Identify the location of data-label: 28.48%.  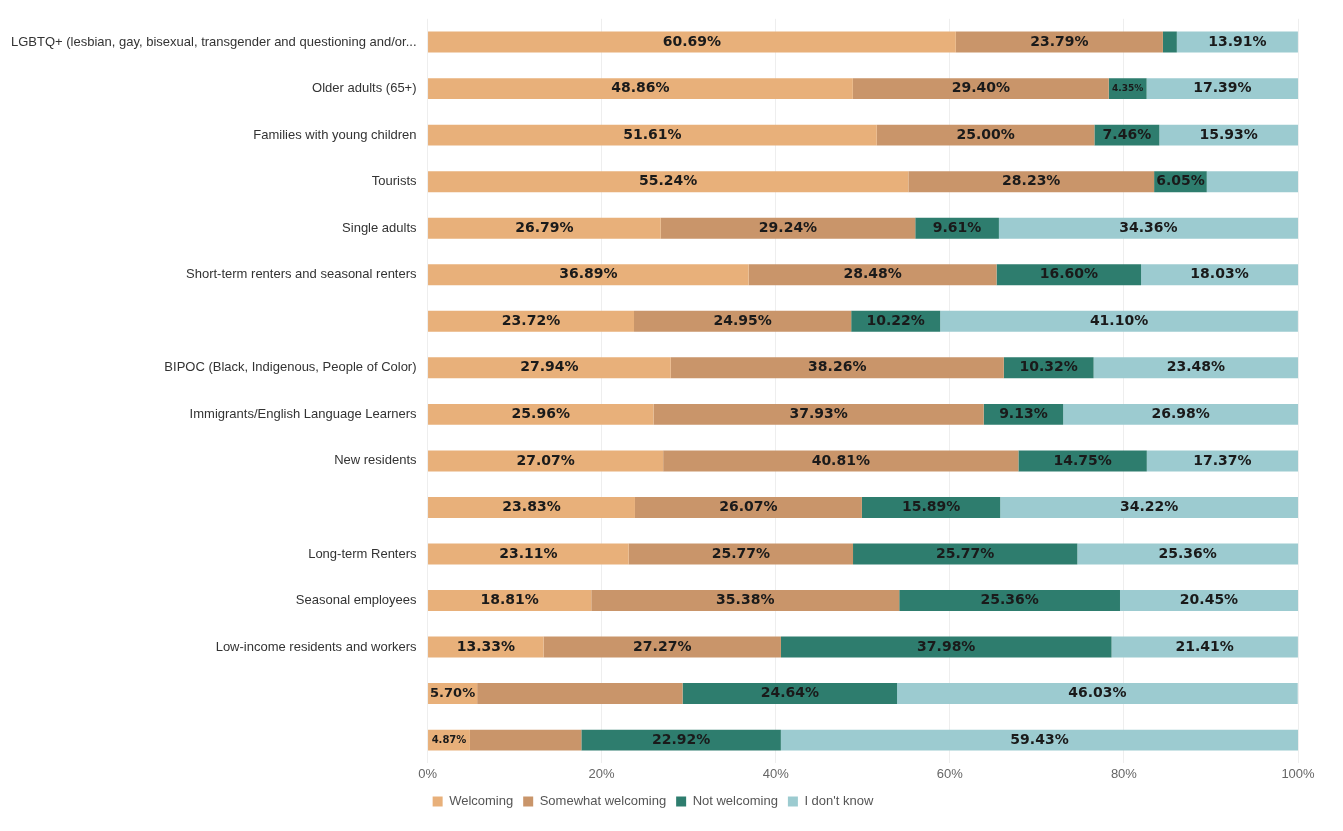
(872, 273).